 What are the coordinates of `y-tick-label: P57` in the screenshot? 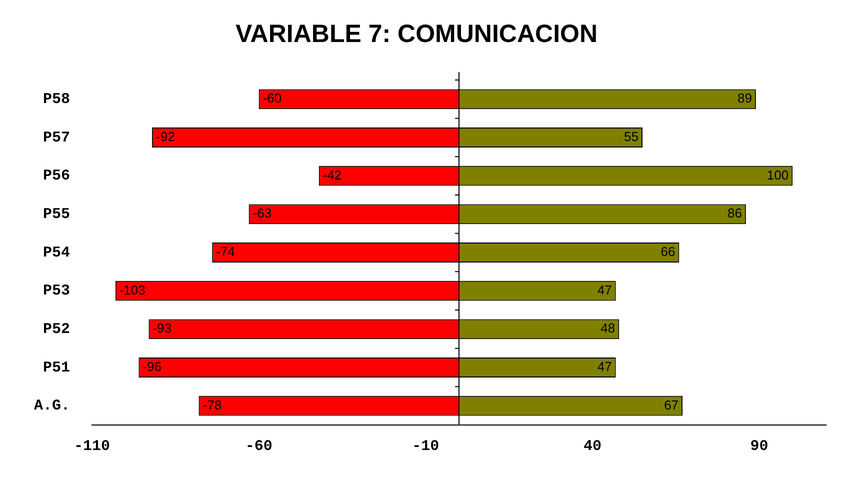 It's located at (56, 137).